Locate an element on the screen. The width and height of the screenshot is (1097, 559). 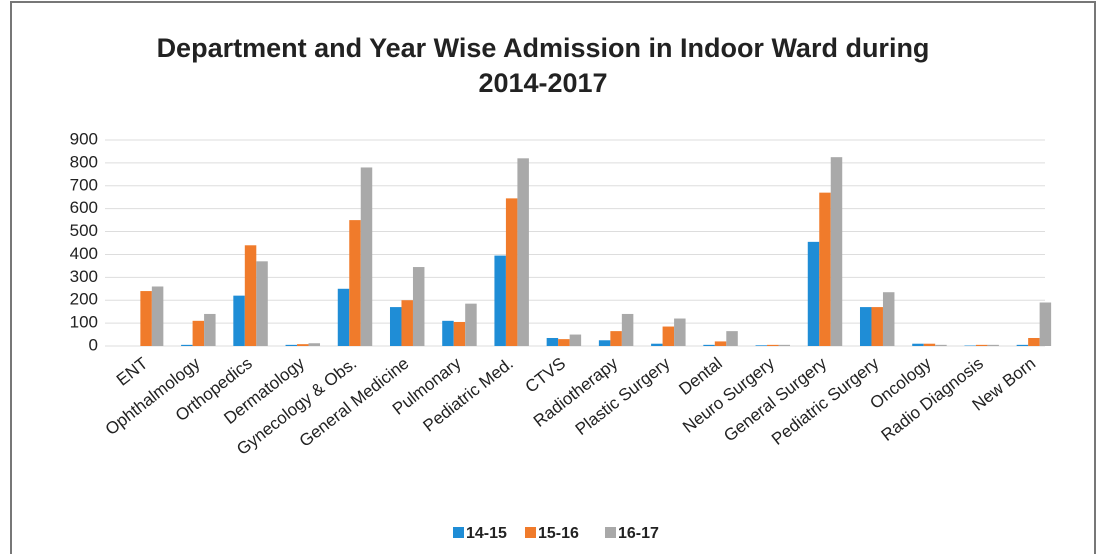
y-tick-label: 200 is located at coordinates (84, 299).